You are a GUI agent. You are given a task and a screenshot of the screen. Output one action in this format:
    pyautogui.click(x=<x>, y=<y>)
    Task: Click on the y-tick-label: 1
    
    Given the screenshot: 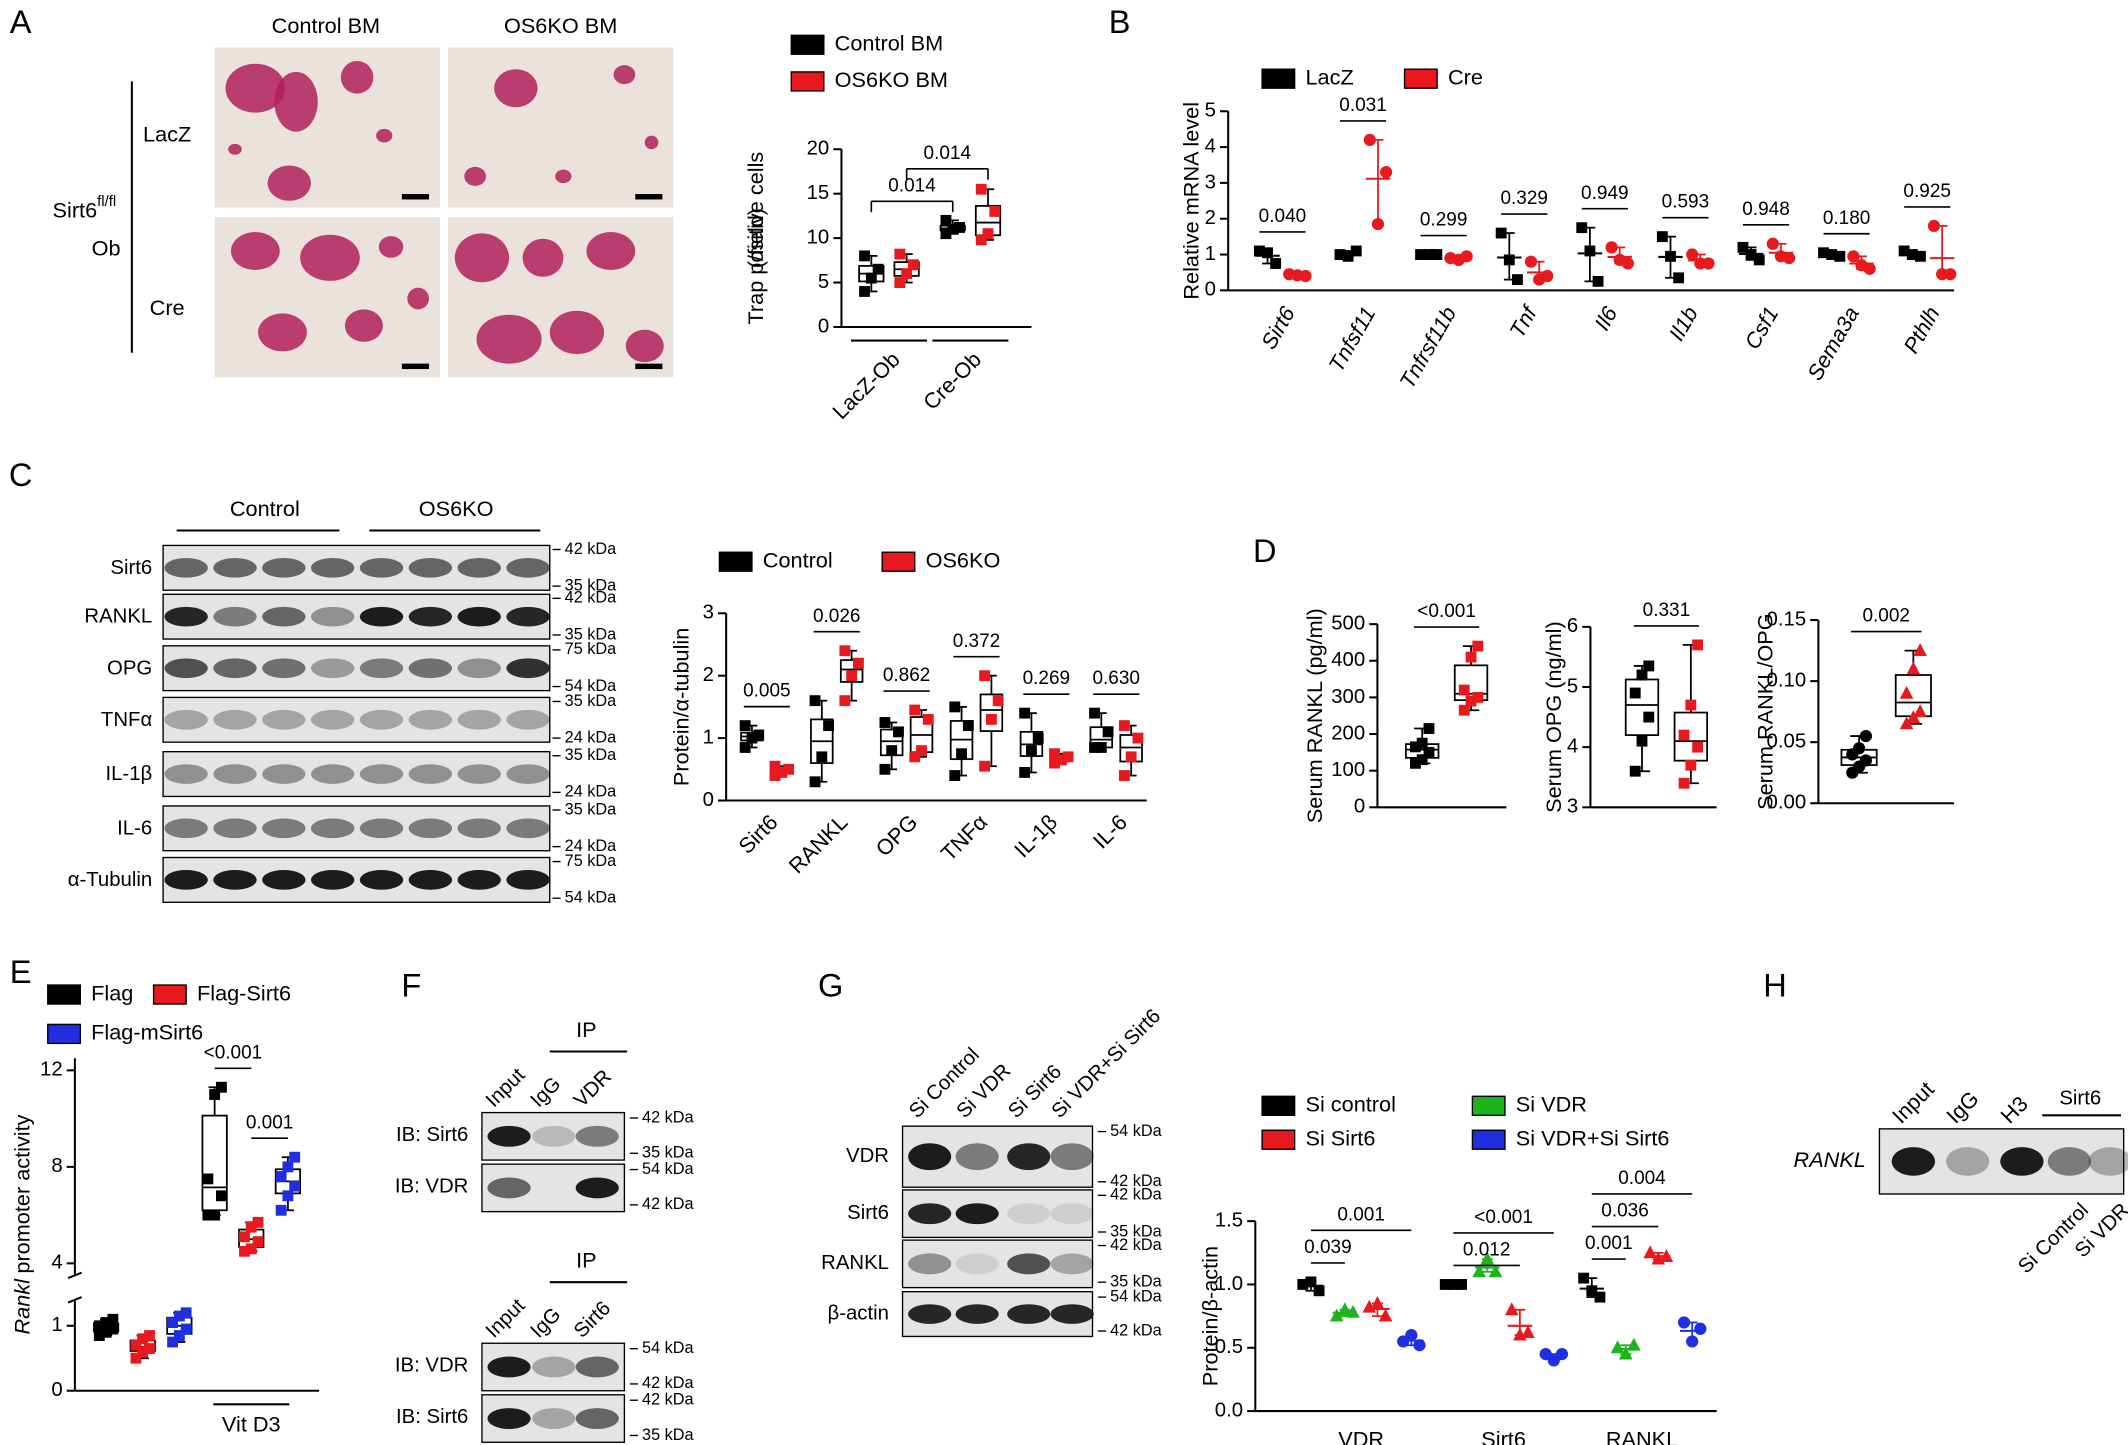 What is the action you would take?
    pyautogui.click(x=56, y=1325)
    